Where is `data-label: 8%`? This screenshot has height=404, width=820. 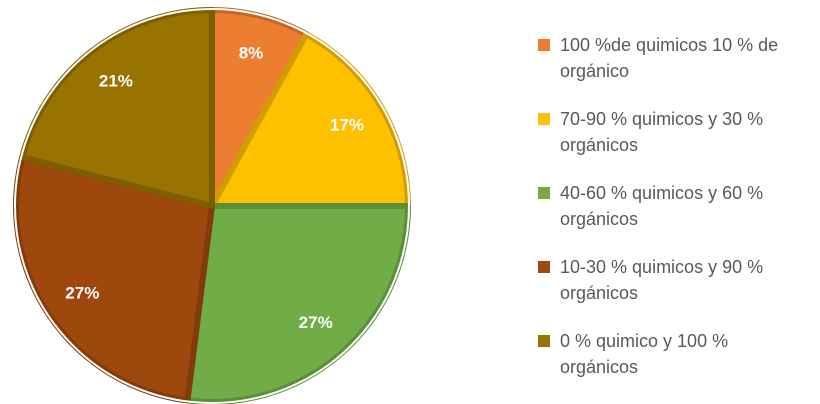
data-label: 8% is located at coordinates (251, 53).